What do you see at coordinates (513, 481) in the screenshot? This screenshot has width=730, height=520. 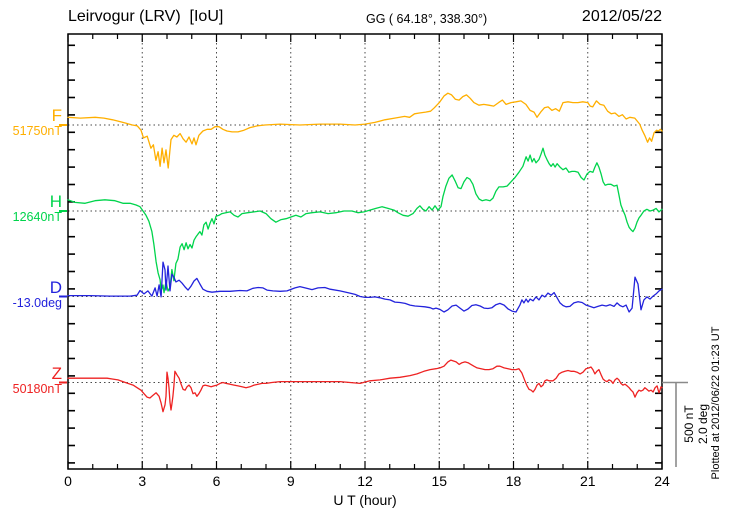 I see `x-tick-label: 18` at bounding box center [513, 481].